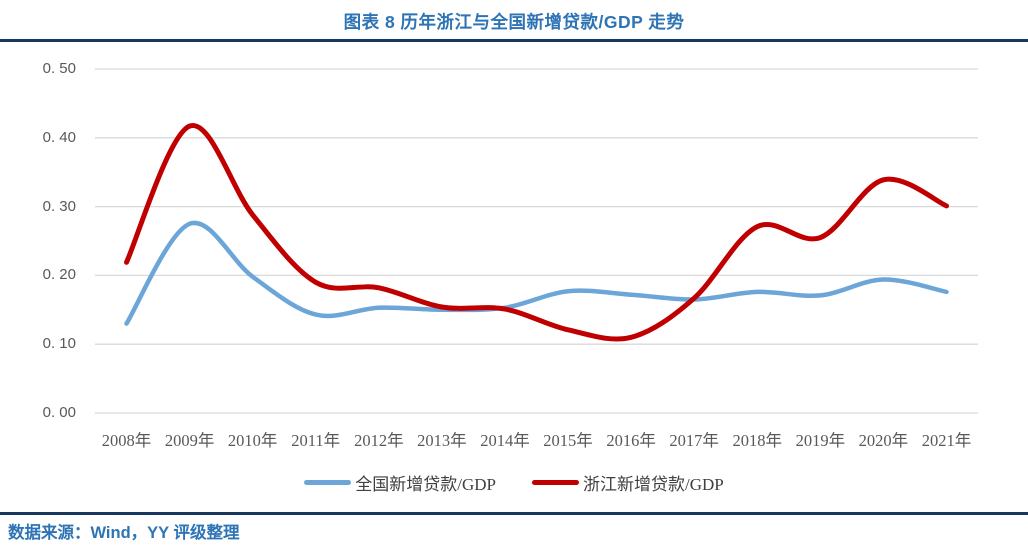  I want to click on data-source-note: 数据来源：Wind，YY 评级整理, so click(124, 533).